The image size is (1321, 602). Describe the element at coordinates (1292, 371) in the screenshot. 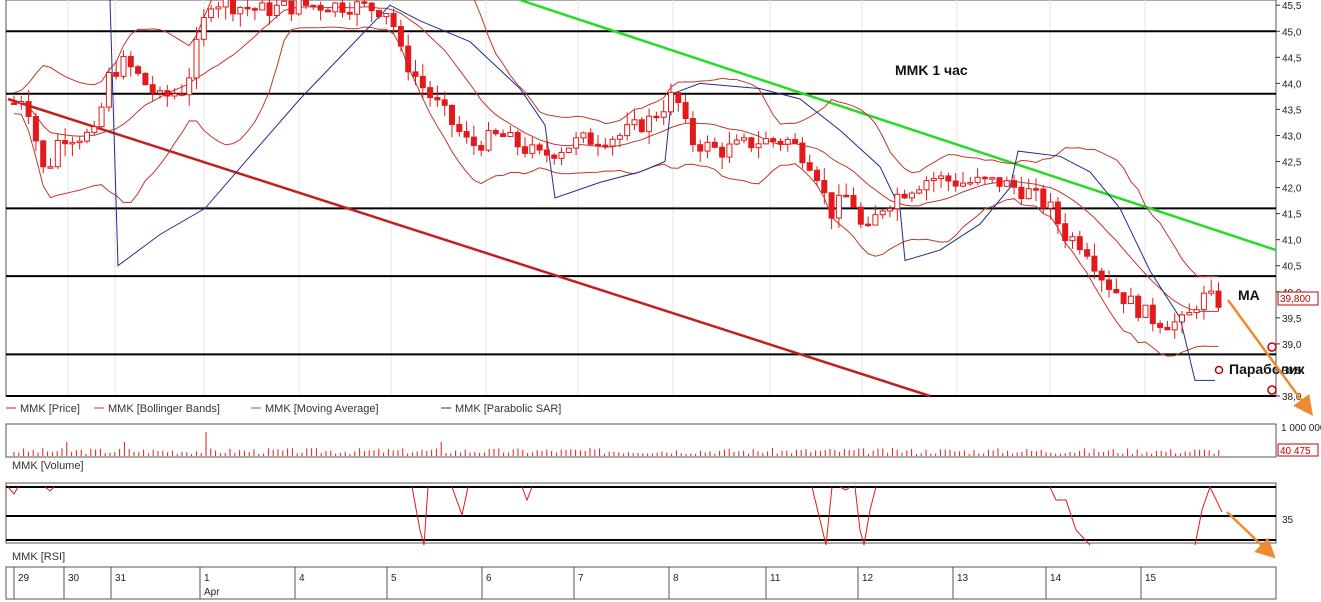

I see `price-tick-label: 38,5` at that location.